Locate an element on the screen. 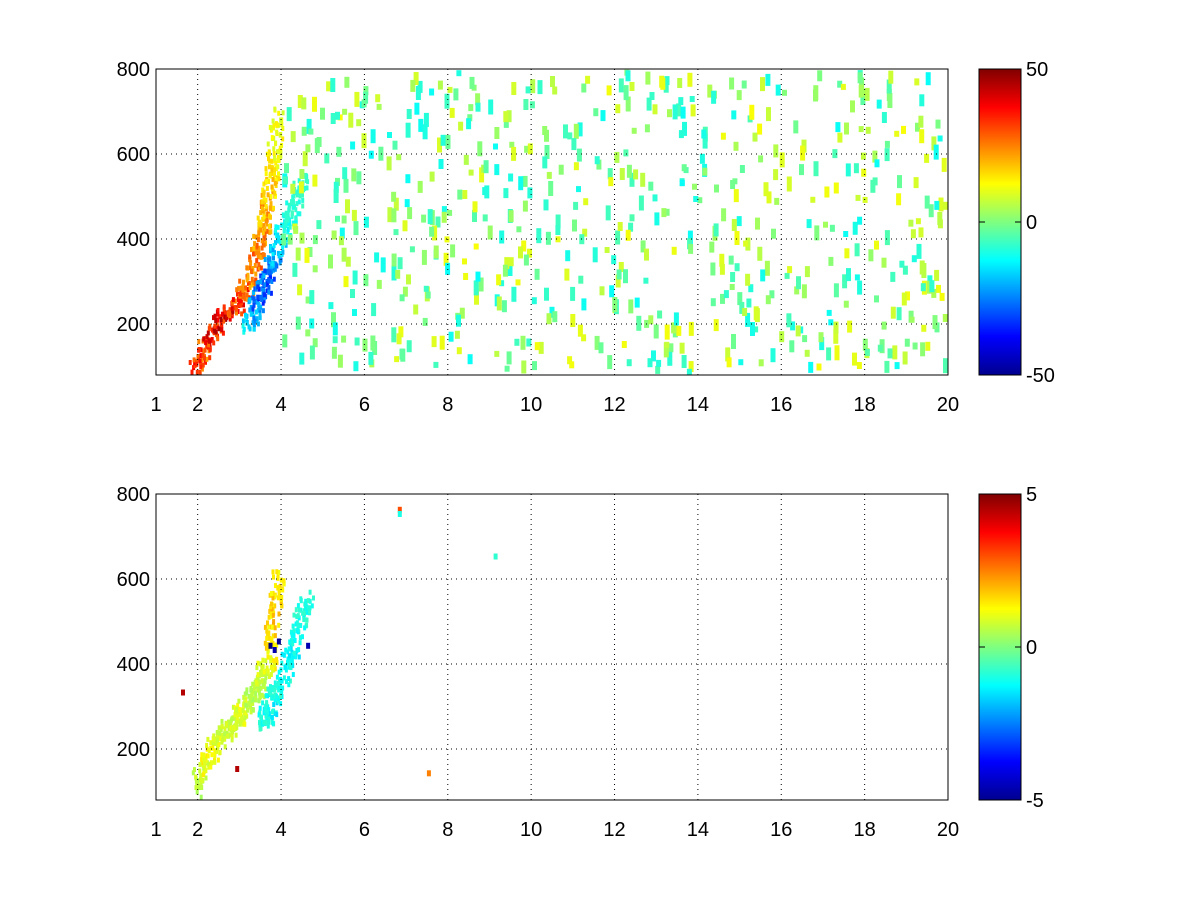 The image size is (1200, 900). x-tick-label: 18 is located at coordinates (865, 830).